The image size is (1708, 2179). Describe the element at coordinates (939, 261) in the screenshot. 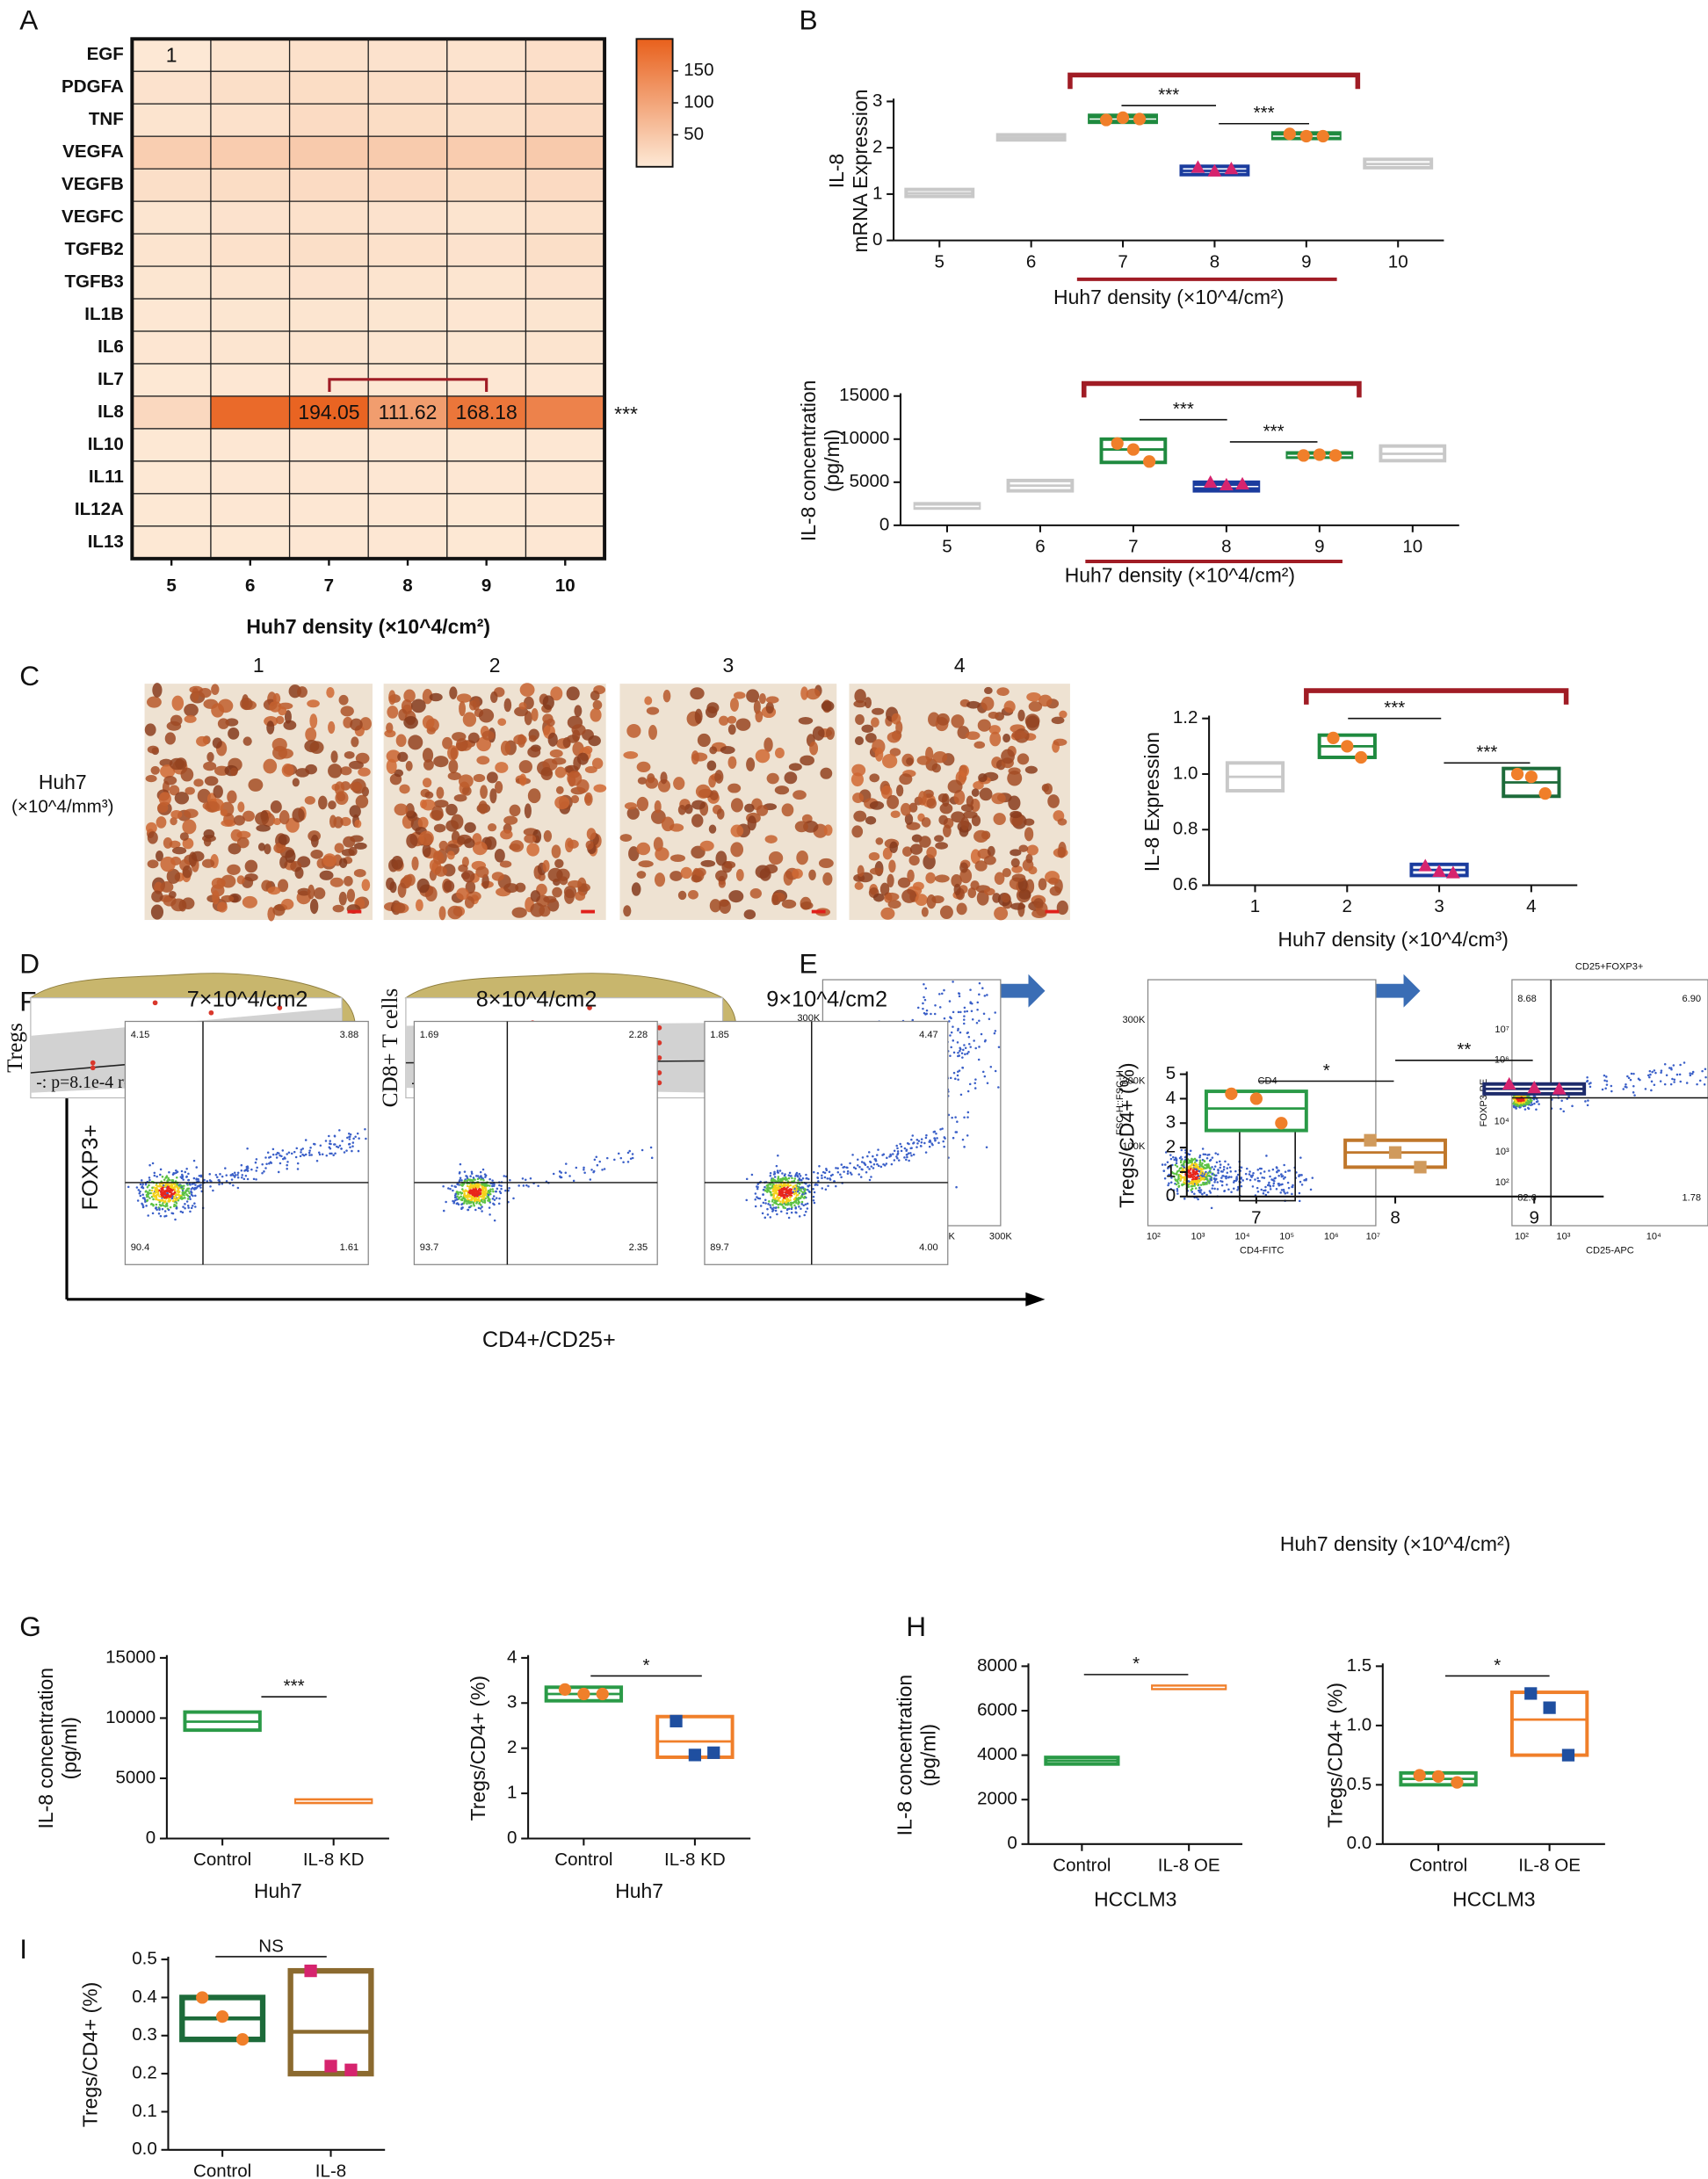

I see `x-tick-label: 5` at that location.